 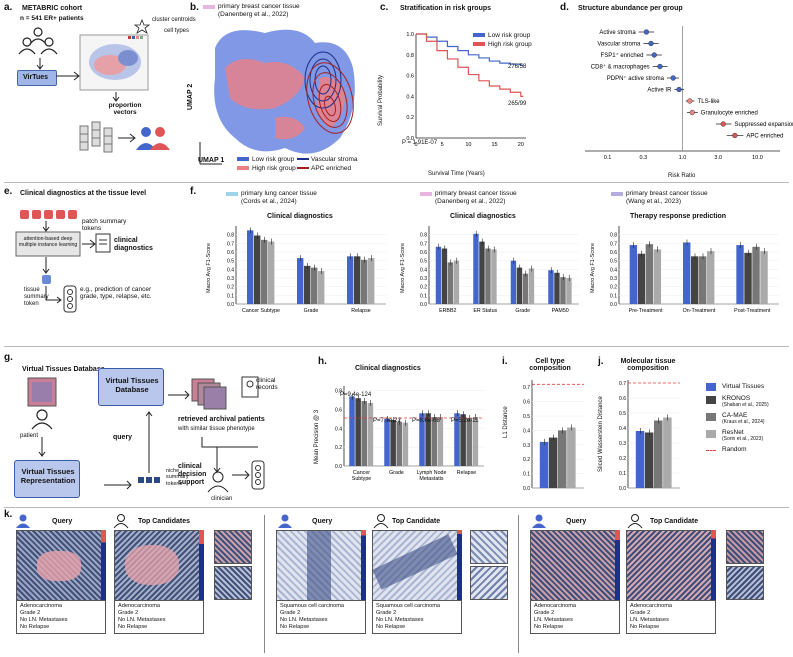 What do you see at coordinates (201, 565) in the screenshot?
I see `k1-cand-bar` at bounding box center [201, 565].